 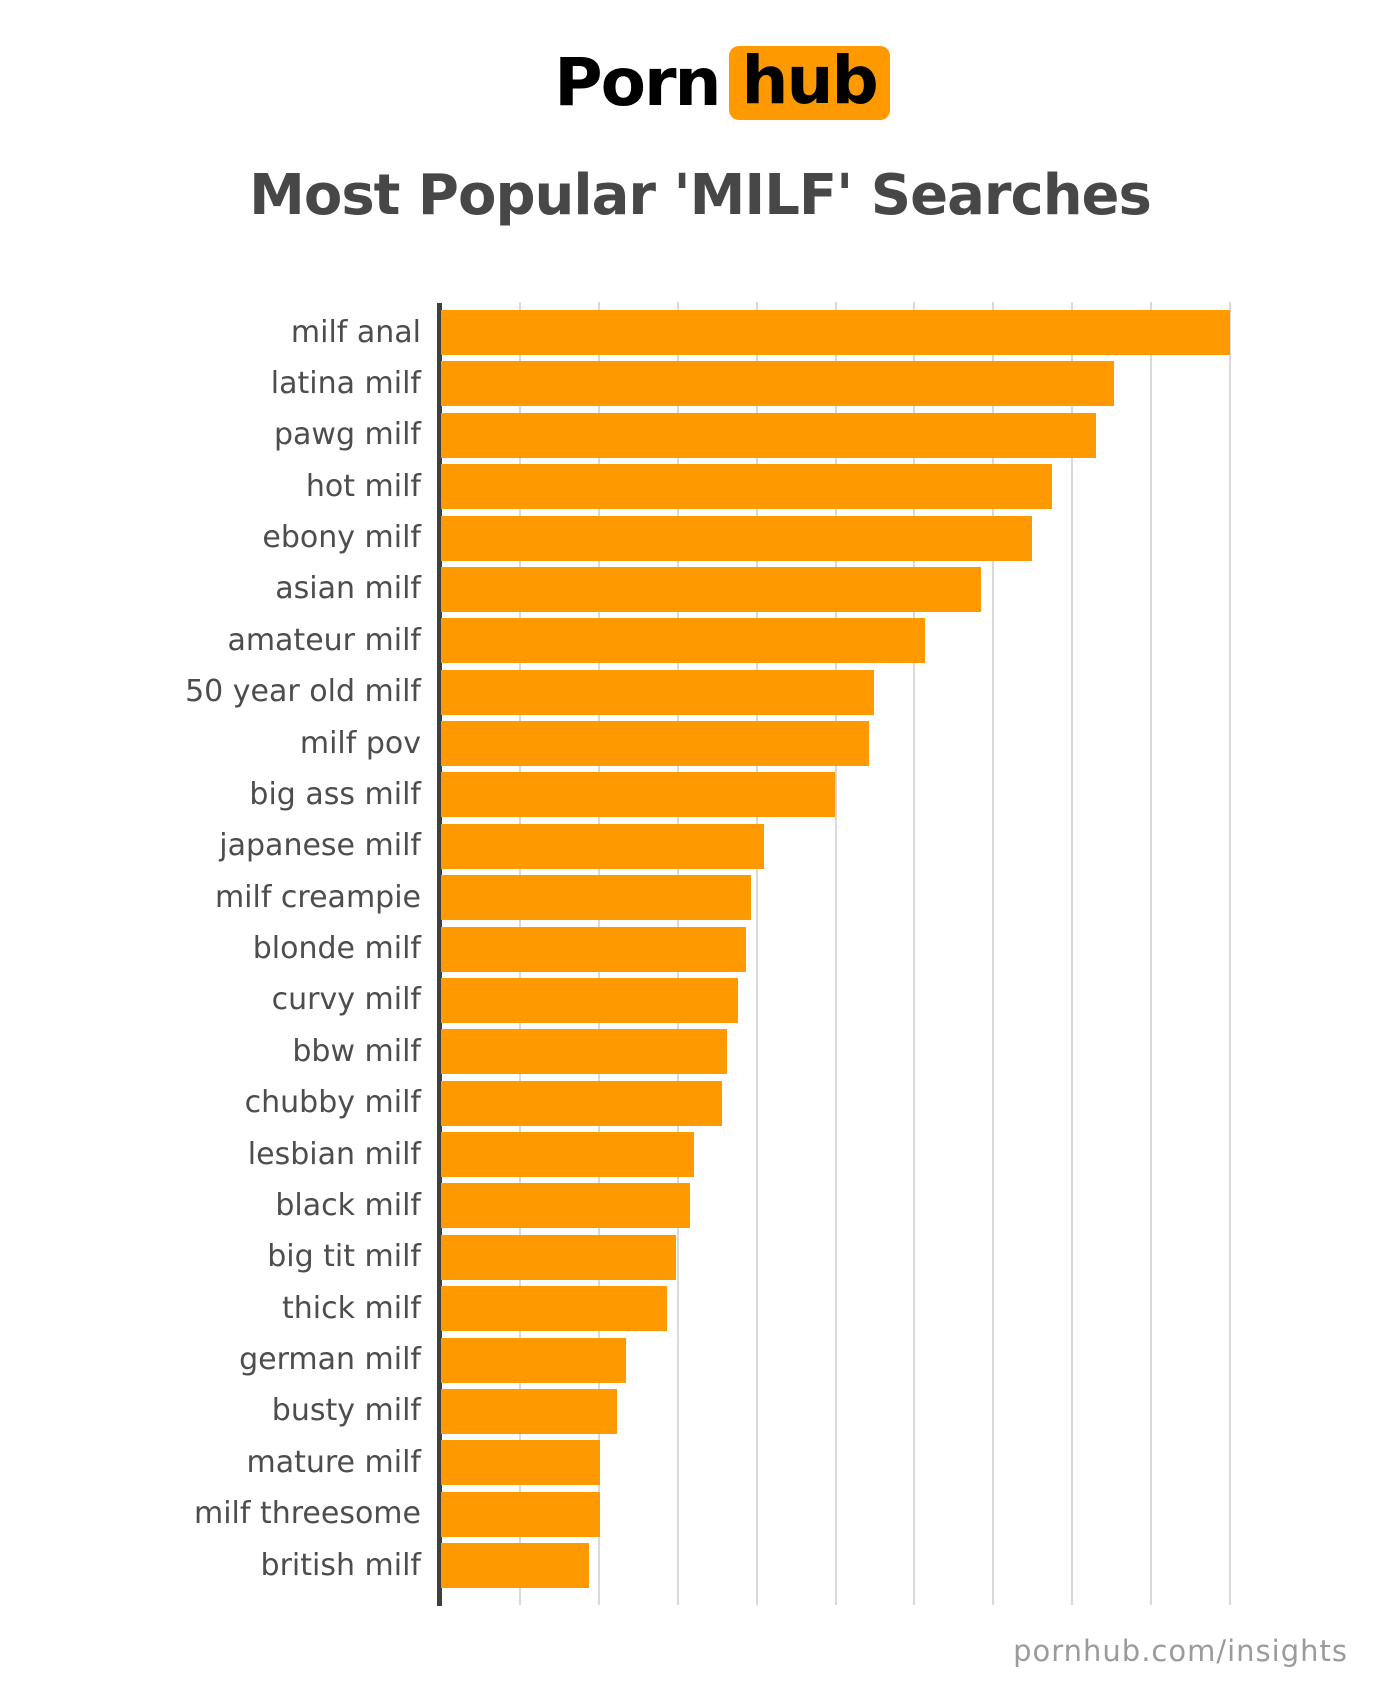 What do you see at coordinates (344, 1257) in the screenshot?
I see `category-label-big-tit-milf: big tit milf` at bounding box center [344, 1257].